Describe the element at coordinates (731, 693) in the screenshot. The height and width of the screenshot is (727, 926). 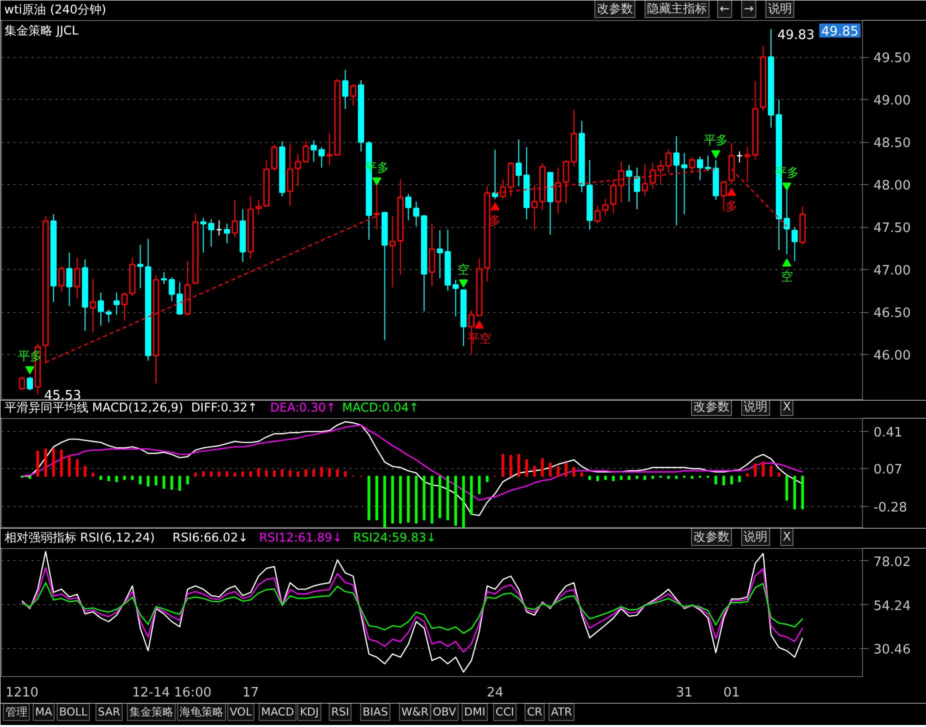
I see `x-tick-label: 01` at that location.